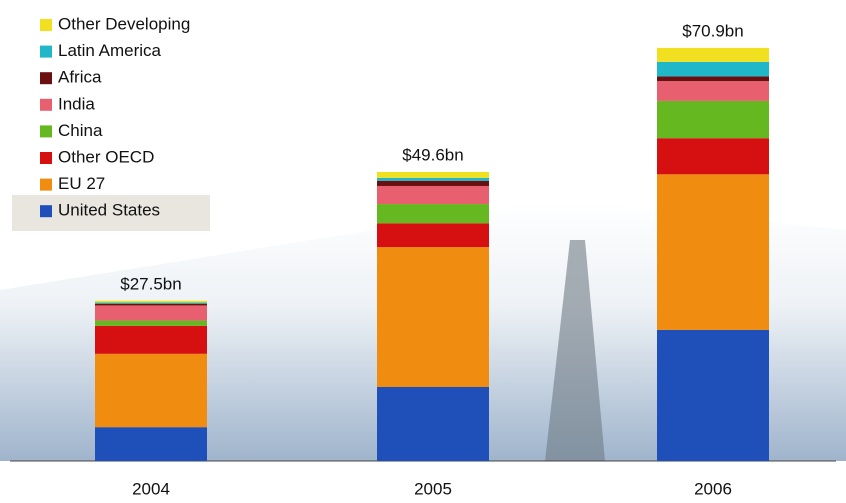 This screenshot has height=503, width=846. What do you see at coordinates (110, 50) in the screenshot?
I see `legend-label: Latin America` at bounding box center [110, 50].